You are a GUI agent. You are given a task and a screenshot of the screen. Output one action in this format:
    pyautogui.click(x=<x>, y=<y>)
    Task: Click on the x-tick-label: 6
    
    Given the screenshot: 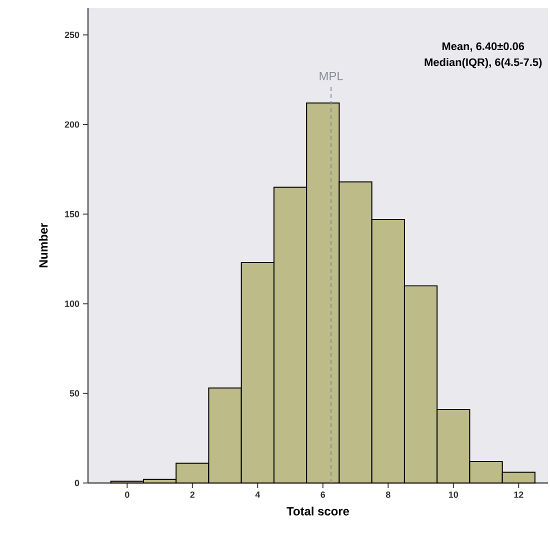 What is the action you would take?
    pyautogui.click(x=323, y=495)
    